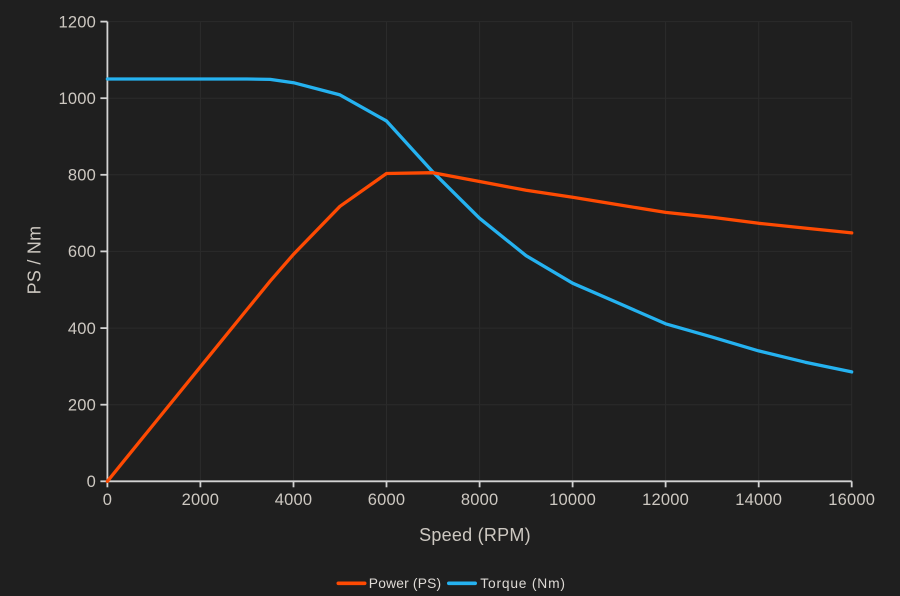 The width and height of the screenshot is (900, 596). Describe the element at coordinates (405, 583) in the screenshot. I see `svg-text: Power (PS)` at that location.